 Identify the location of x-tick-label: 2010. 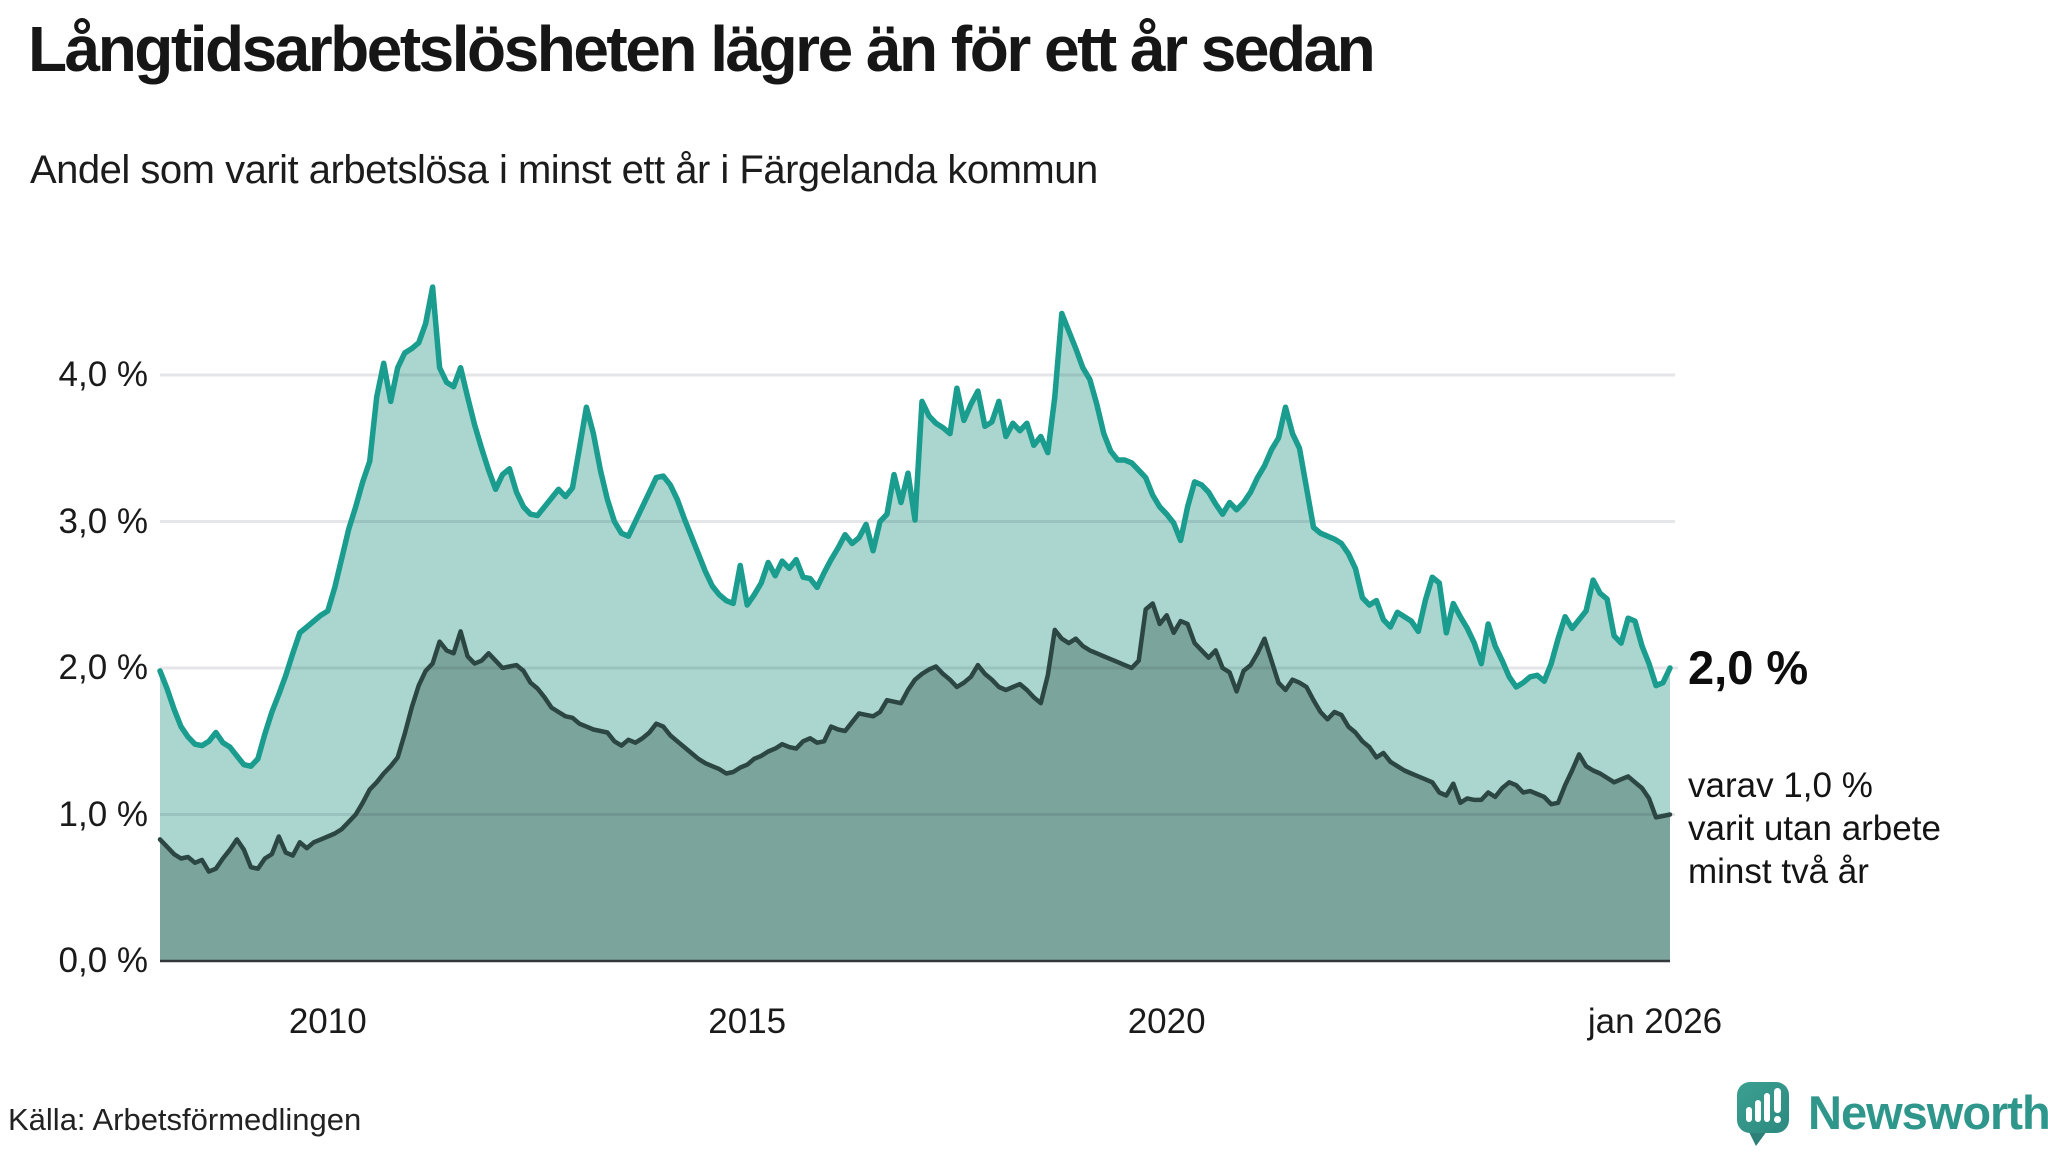
(327, 1021).